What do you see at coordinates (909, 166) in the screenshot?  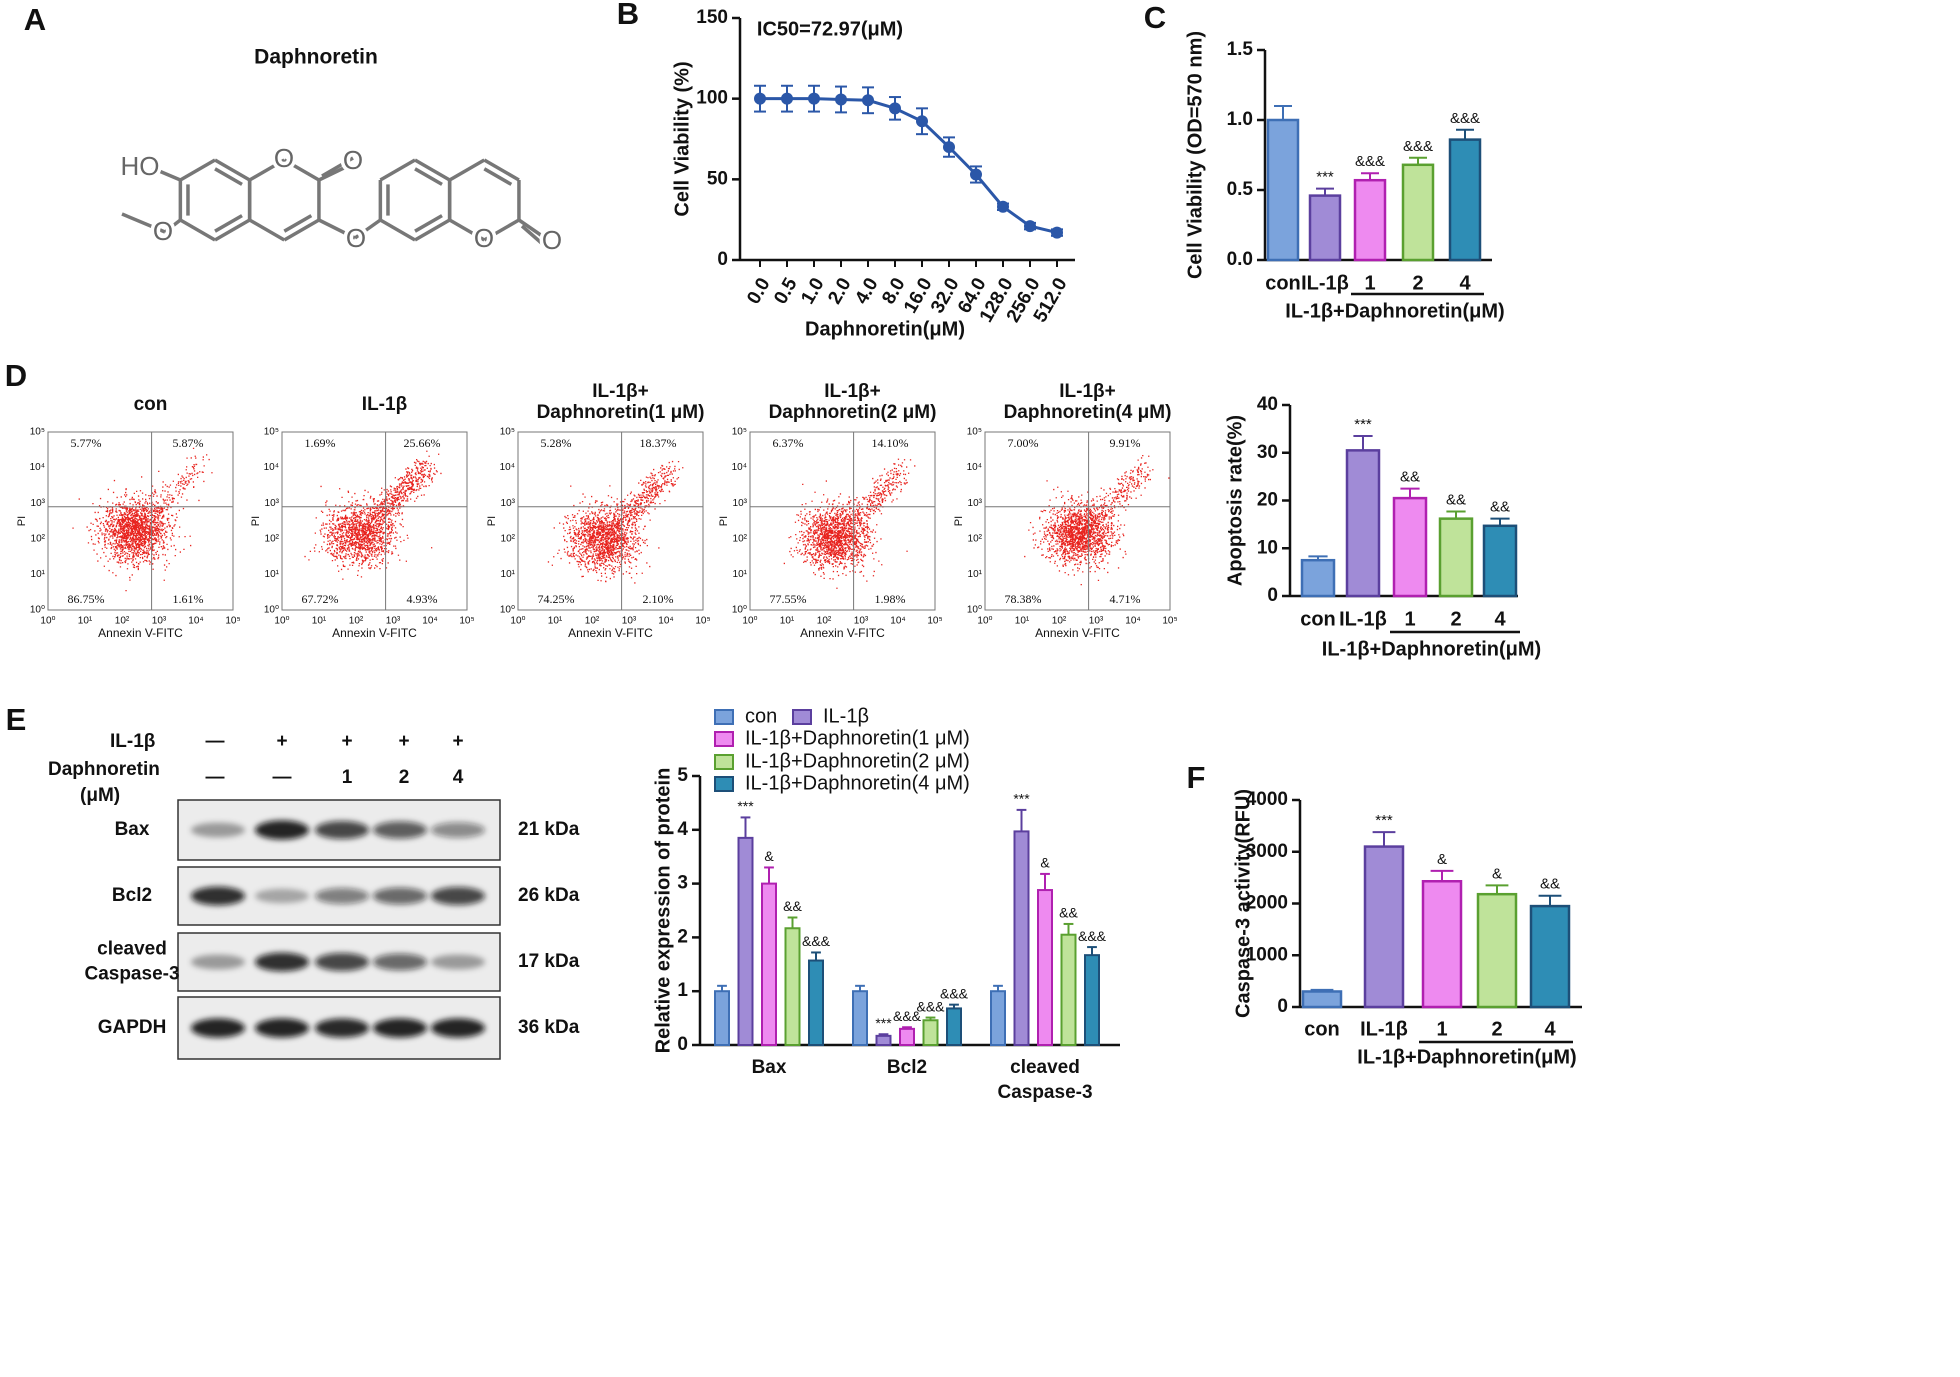 I see `data-line` at bounding box center [909, 166].